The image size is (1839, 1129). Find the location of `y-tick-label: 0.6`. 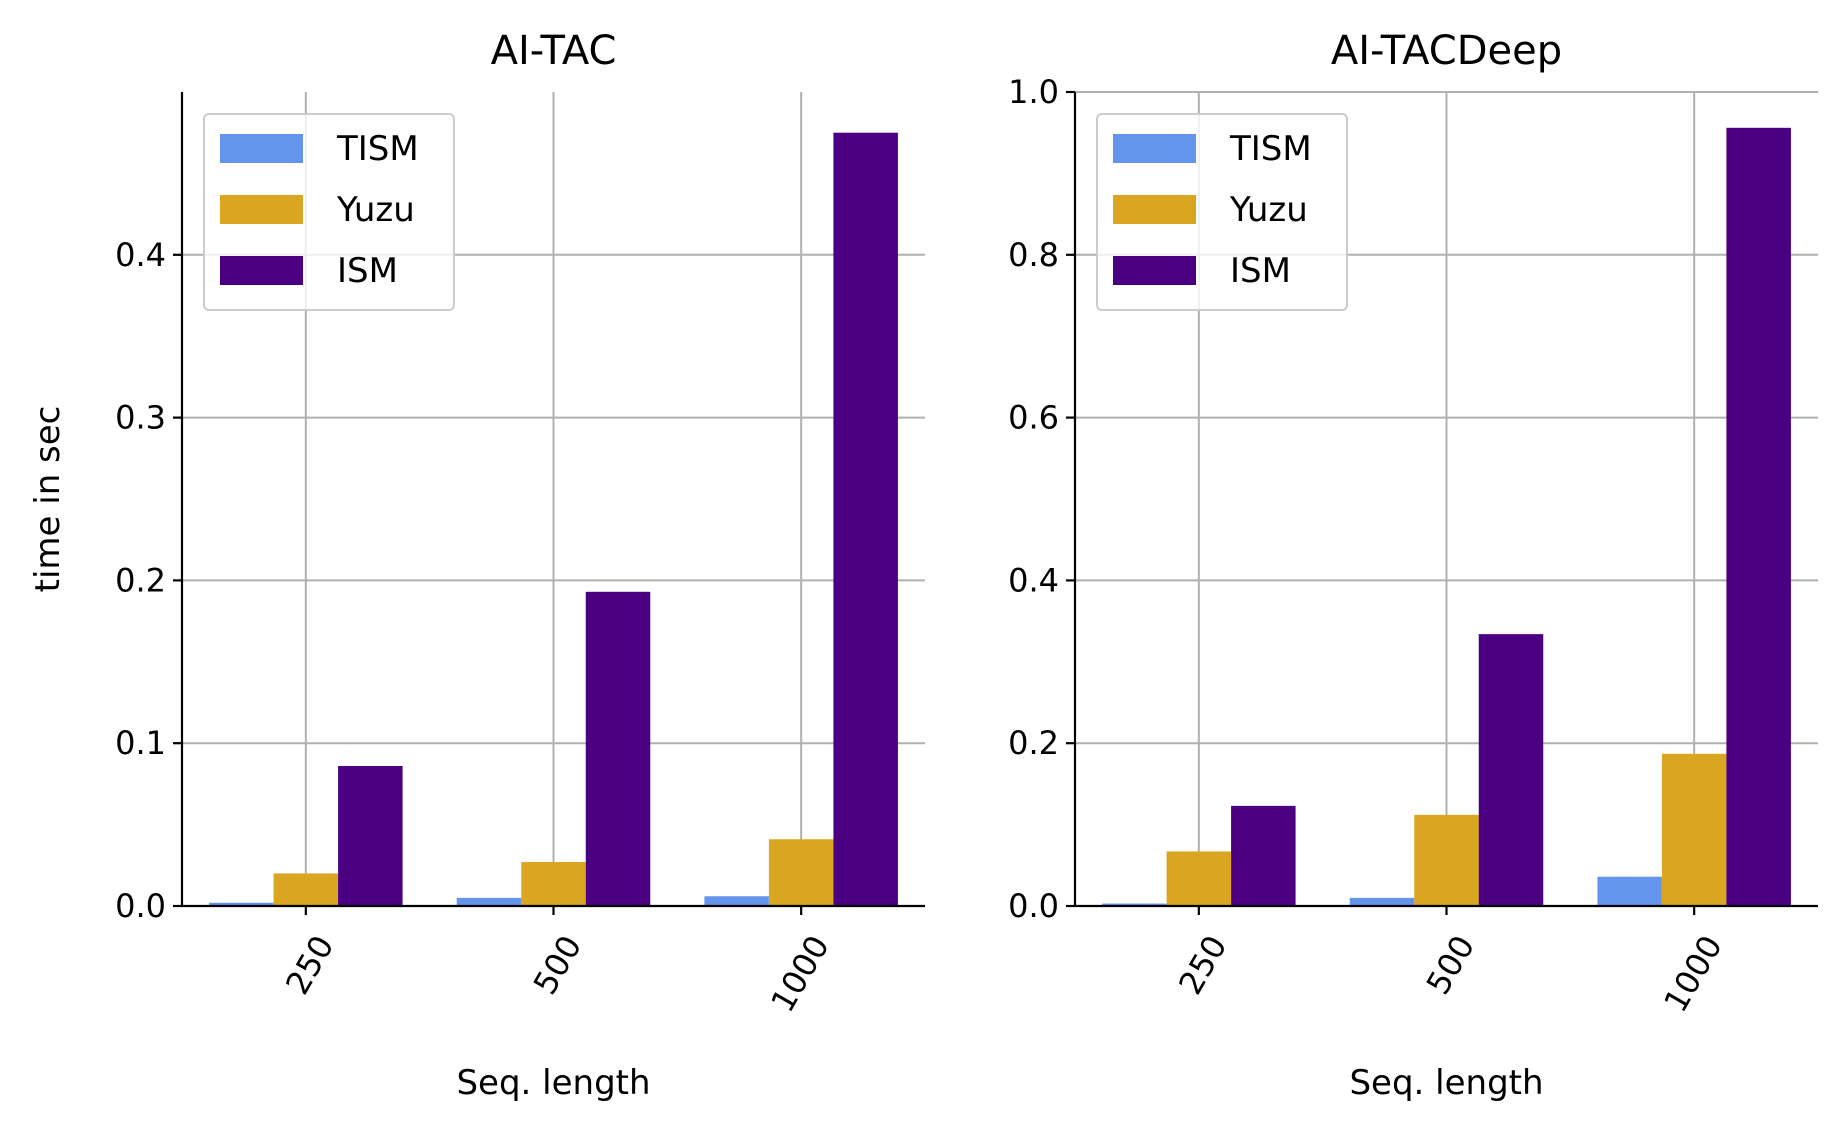

y-tick-label: 0.6 is located at coordinates (1033, 418).